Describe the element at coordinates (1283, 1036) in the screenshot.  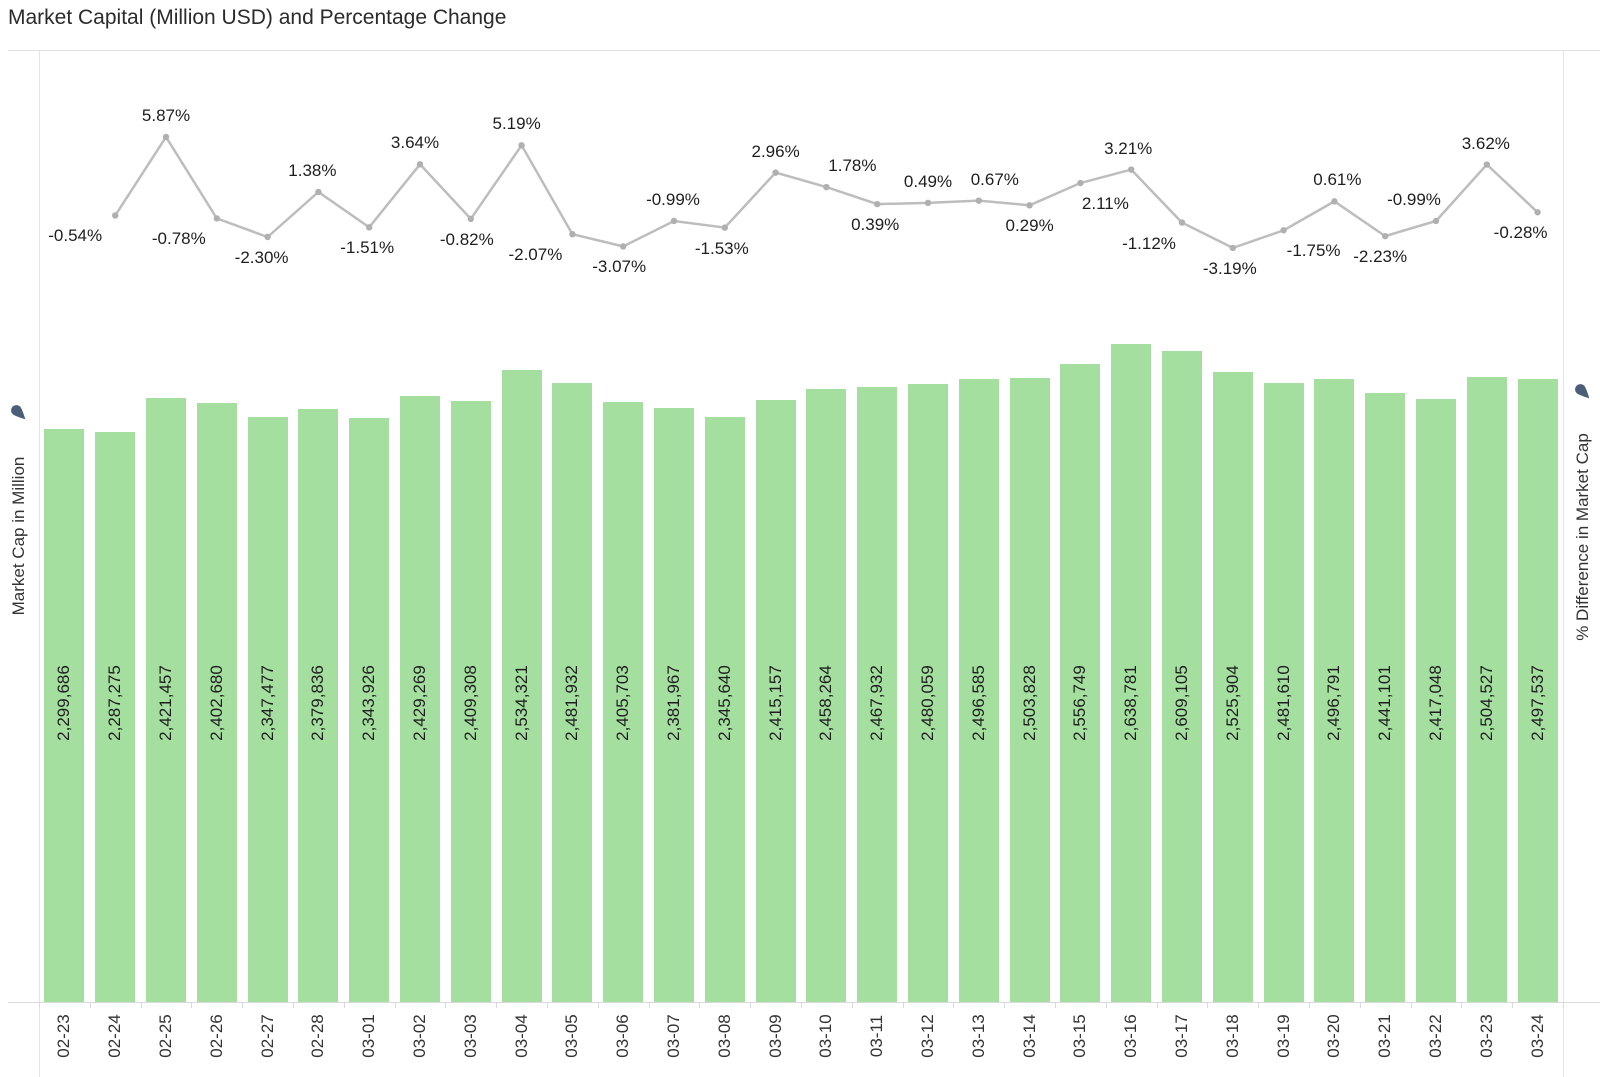
I see `x-tick-label-03-19: 03-19` at that location.